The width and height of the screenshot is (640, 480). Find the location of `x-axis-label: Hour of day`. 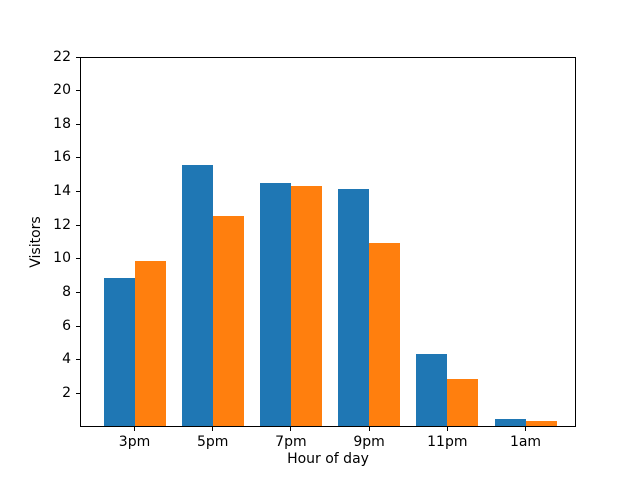

x-axis-label: Hour of day is located at coordinates (328, 459).